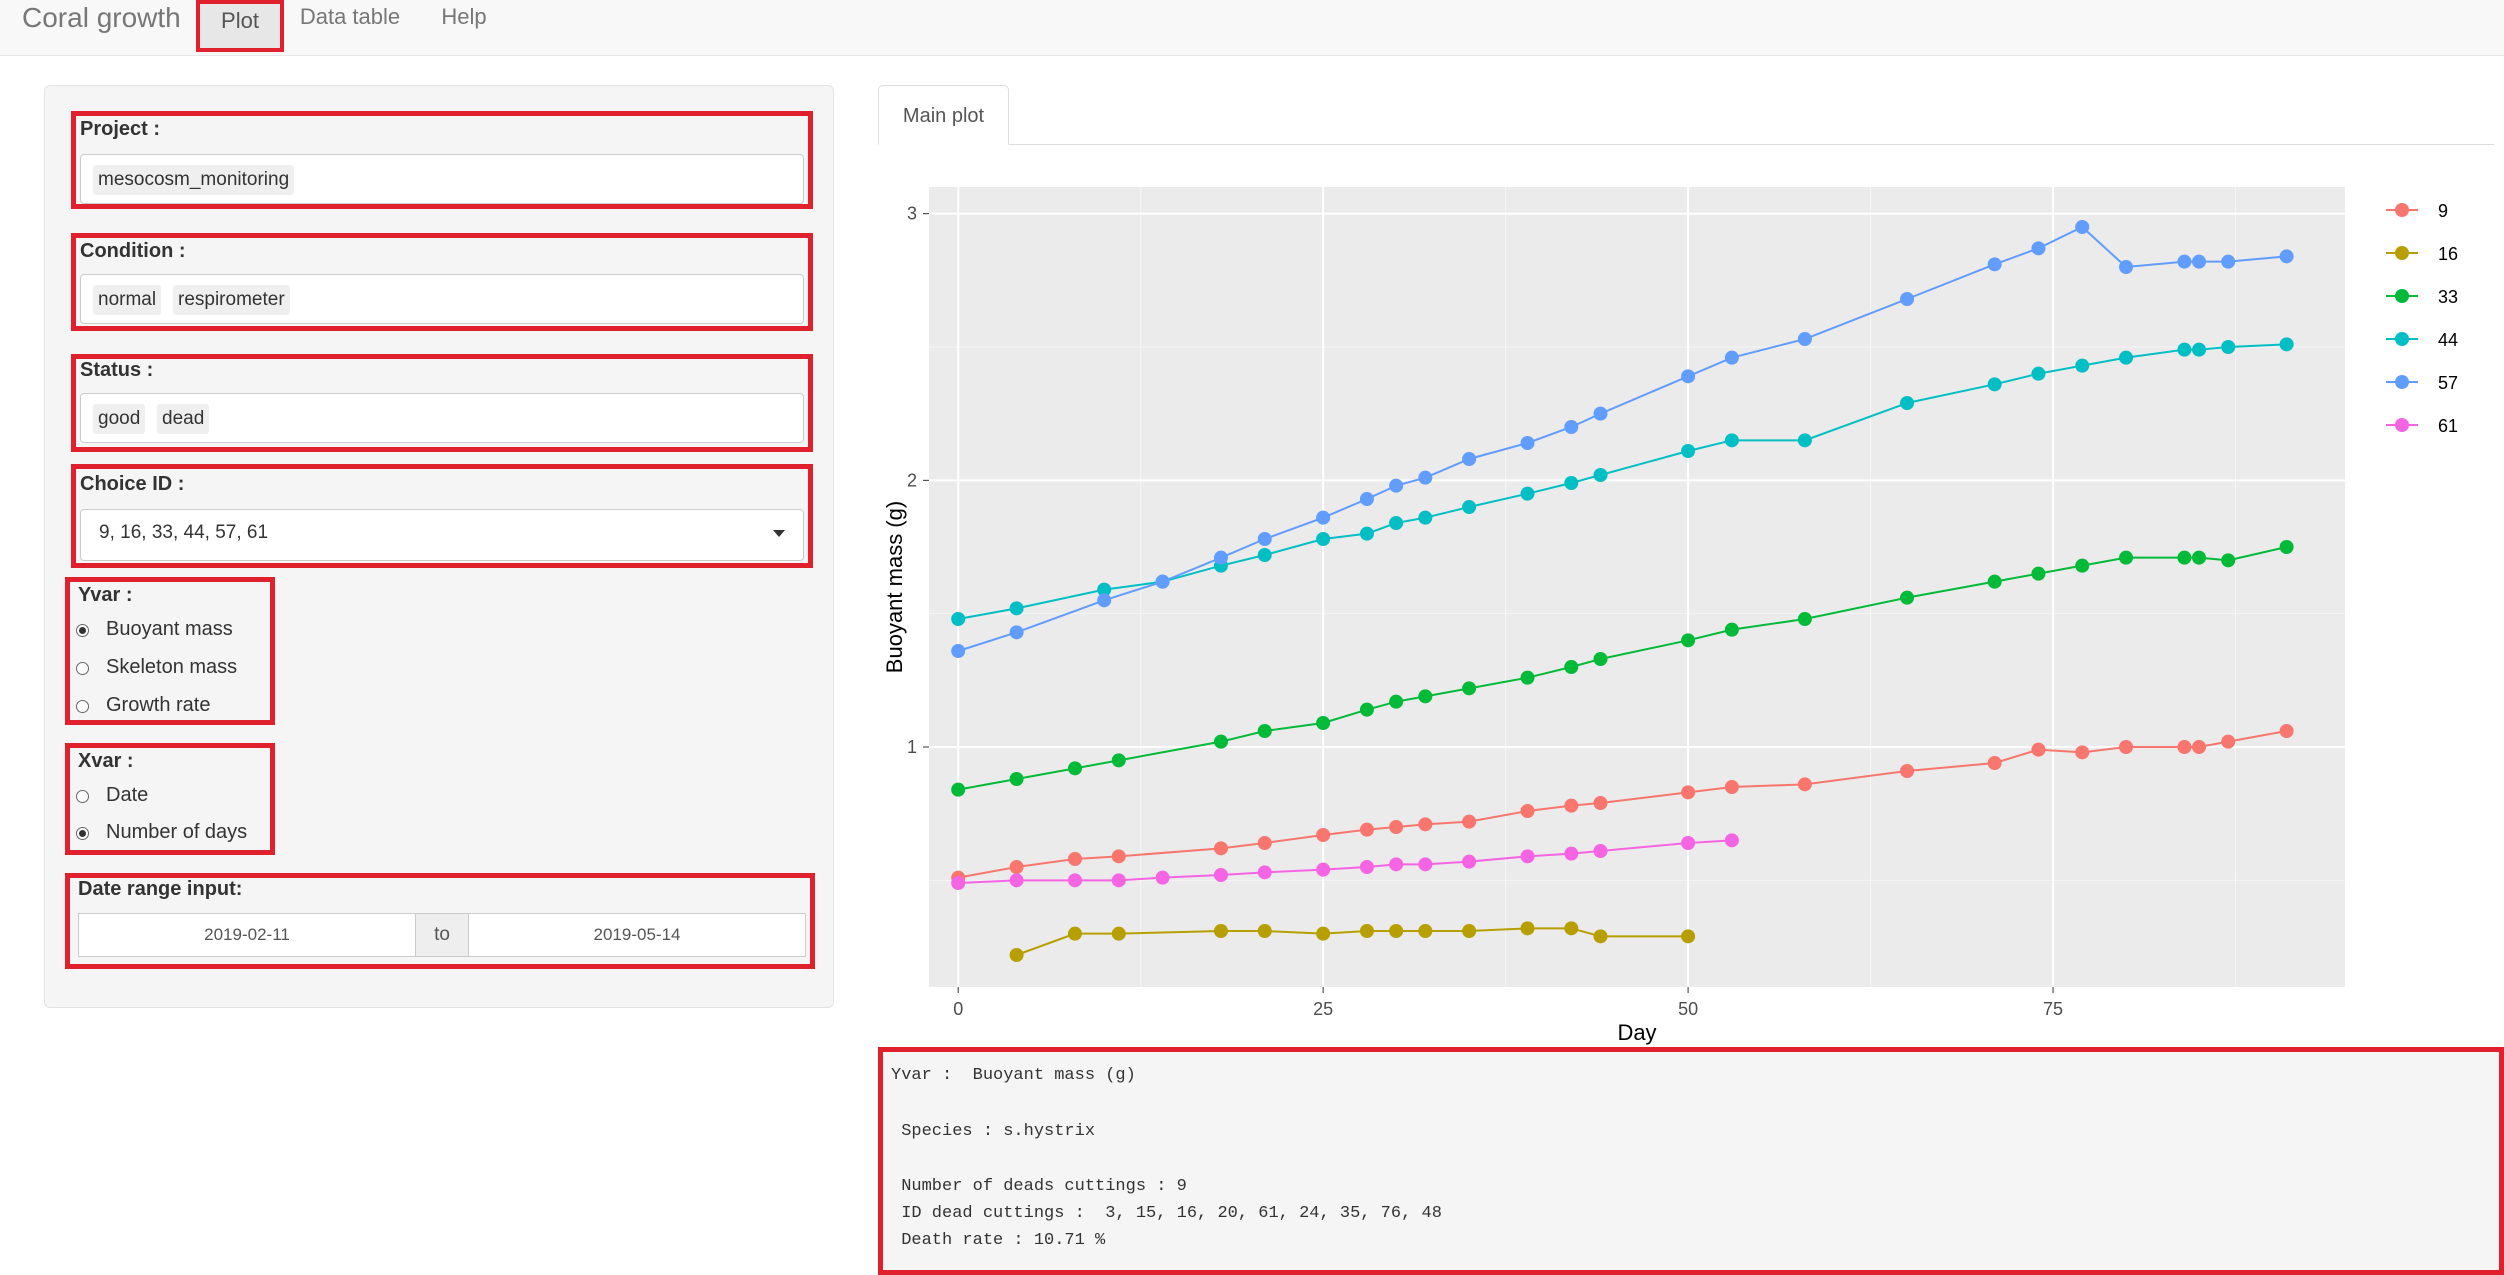 This screenshot has height=1275, width=2504. I want to click on yvar-option-skeleton-mass: Skeleton mass, so click(171, 669).